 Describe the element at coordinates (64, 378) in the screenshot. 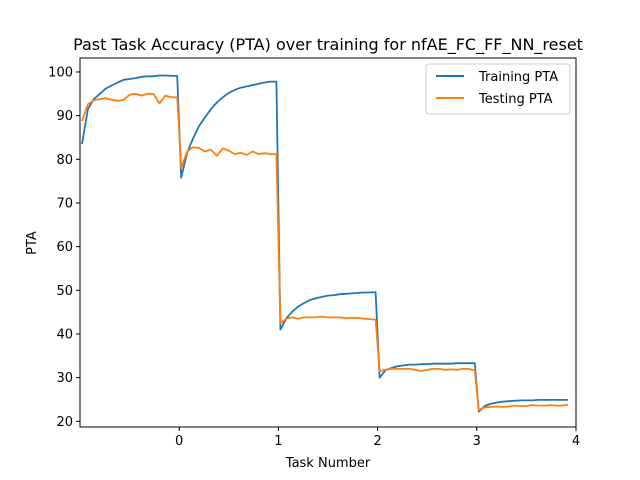

I see `y-tick-label: 30` at that location.